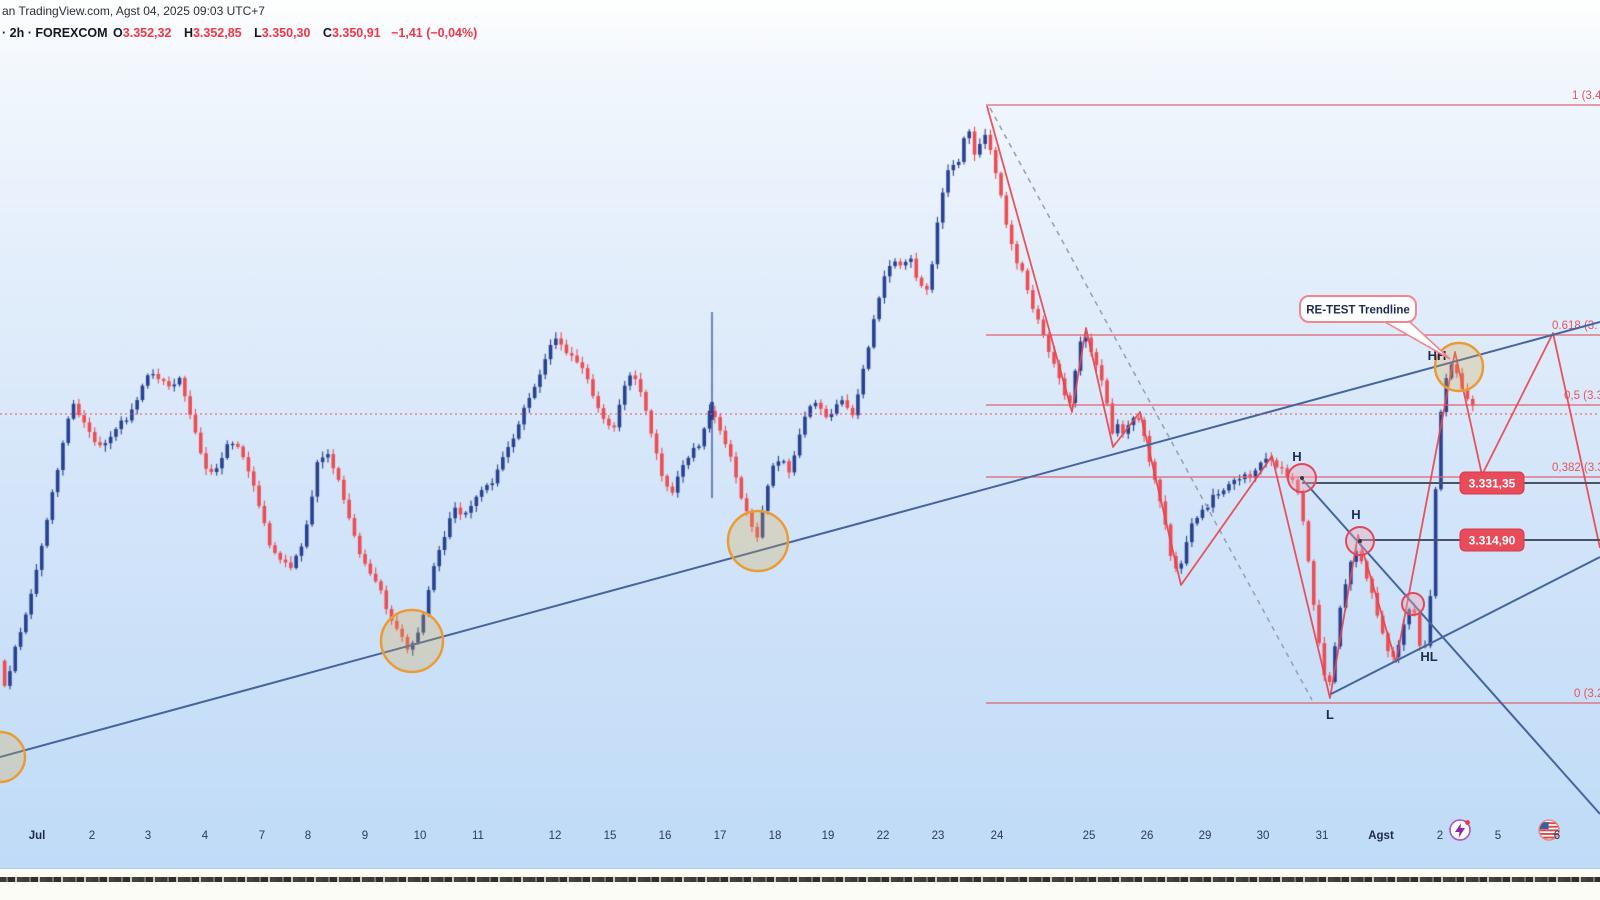  Describe the element at coordinates (1557, 836) in the screenshot. I see `axis-tick-6: 6` at that location.